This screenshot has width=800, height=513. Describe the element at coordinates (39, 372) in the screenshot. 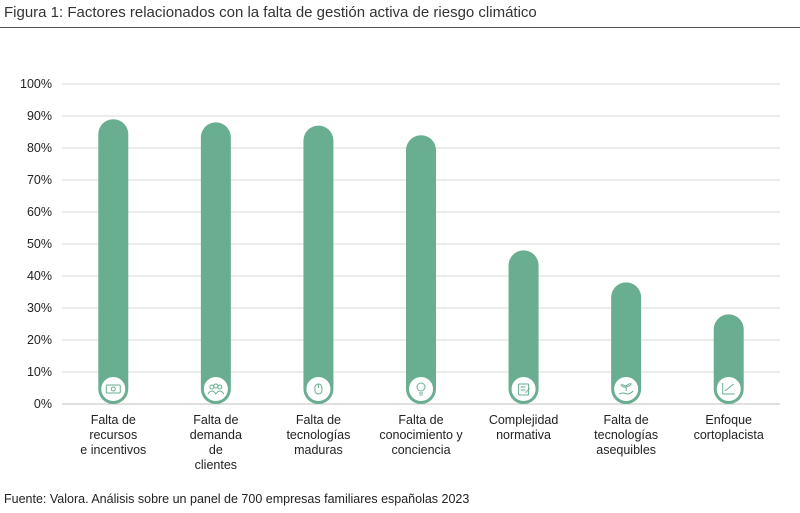

I see `y-tick-label: 10%` at that location.